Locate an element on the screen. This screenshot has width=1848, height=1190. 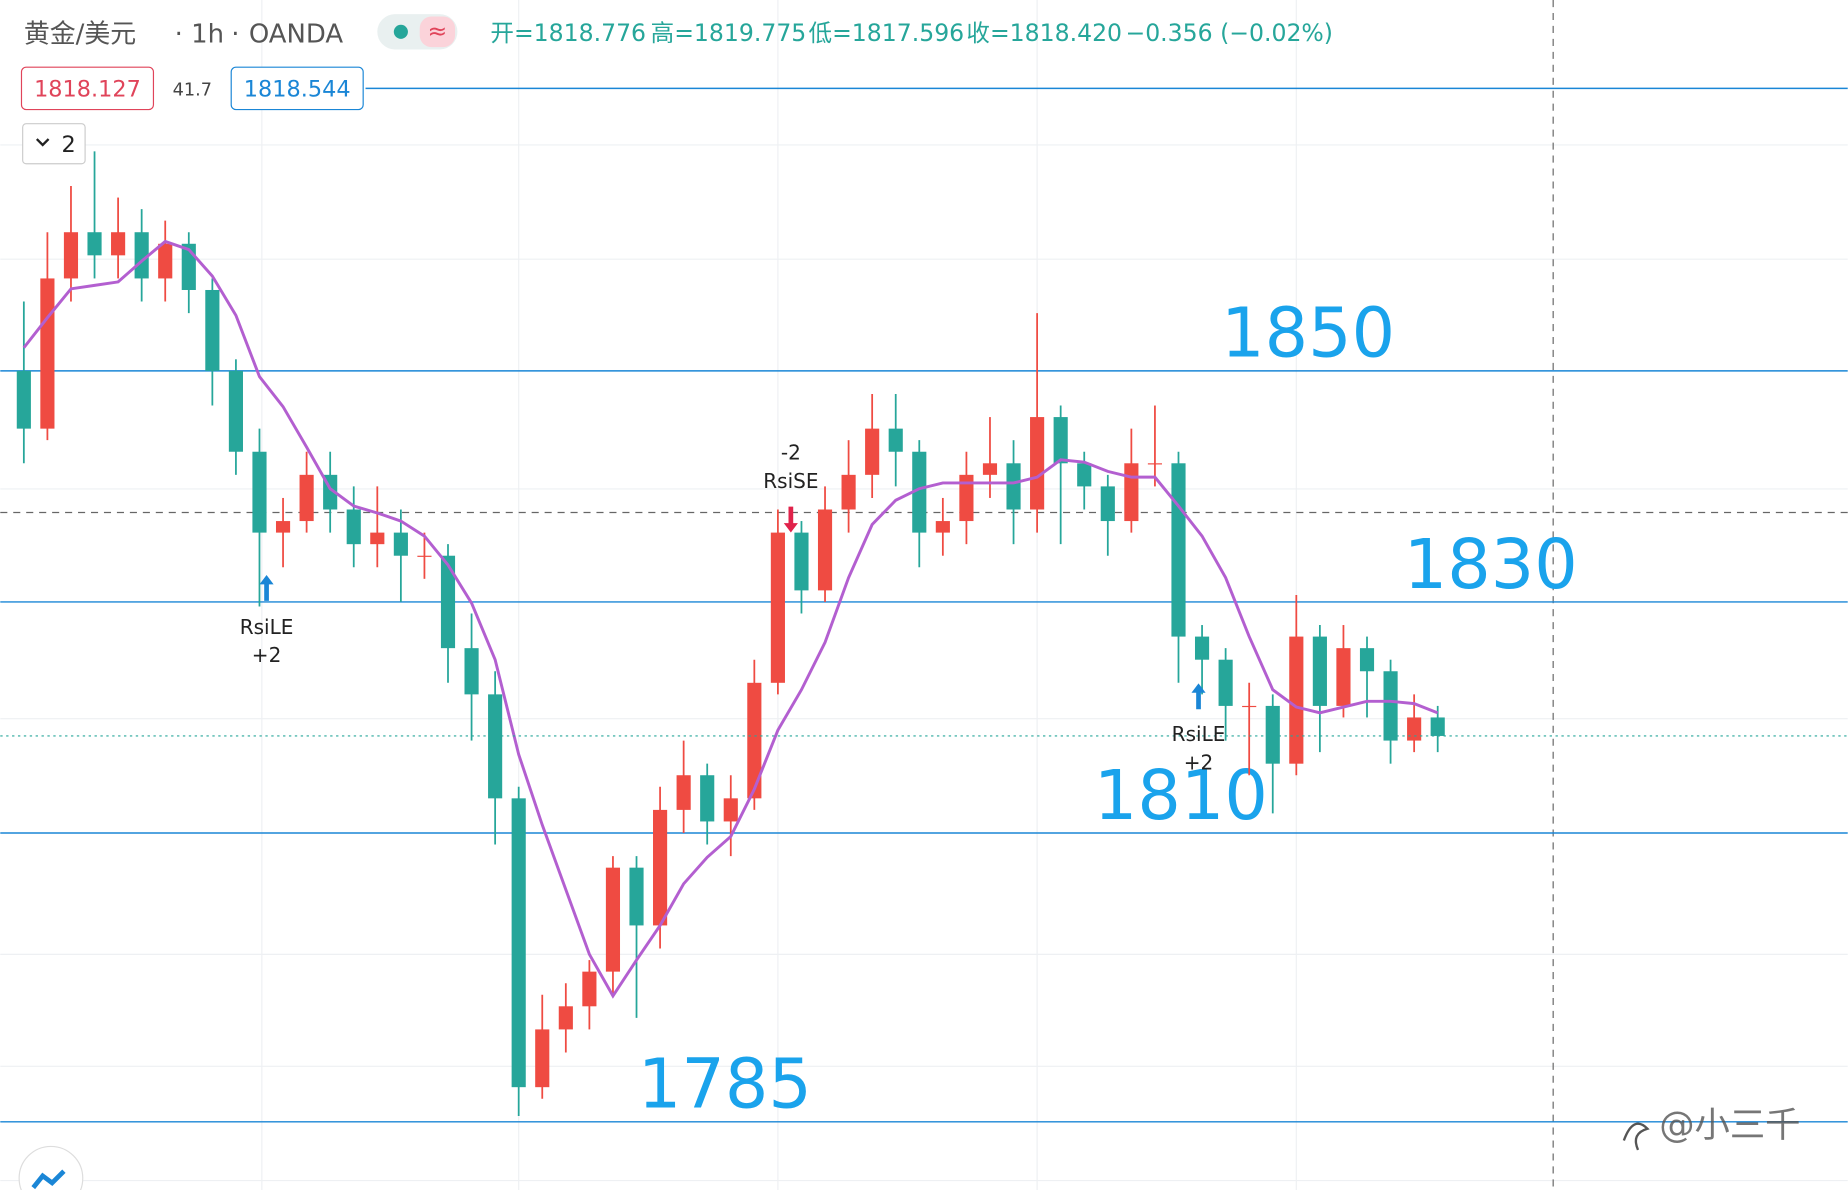
signal-text: RsiSE is located at coordinates (790, 481).